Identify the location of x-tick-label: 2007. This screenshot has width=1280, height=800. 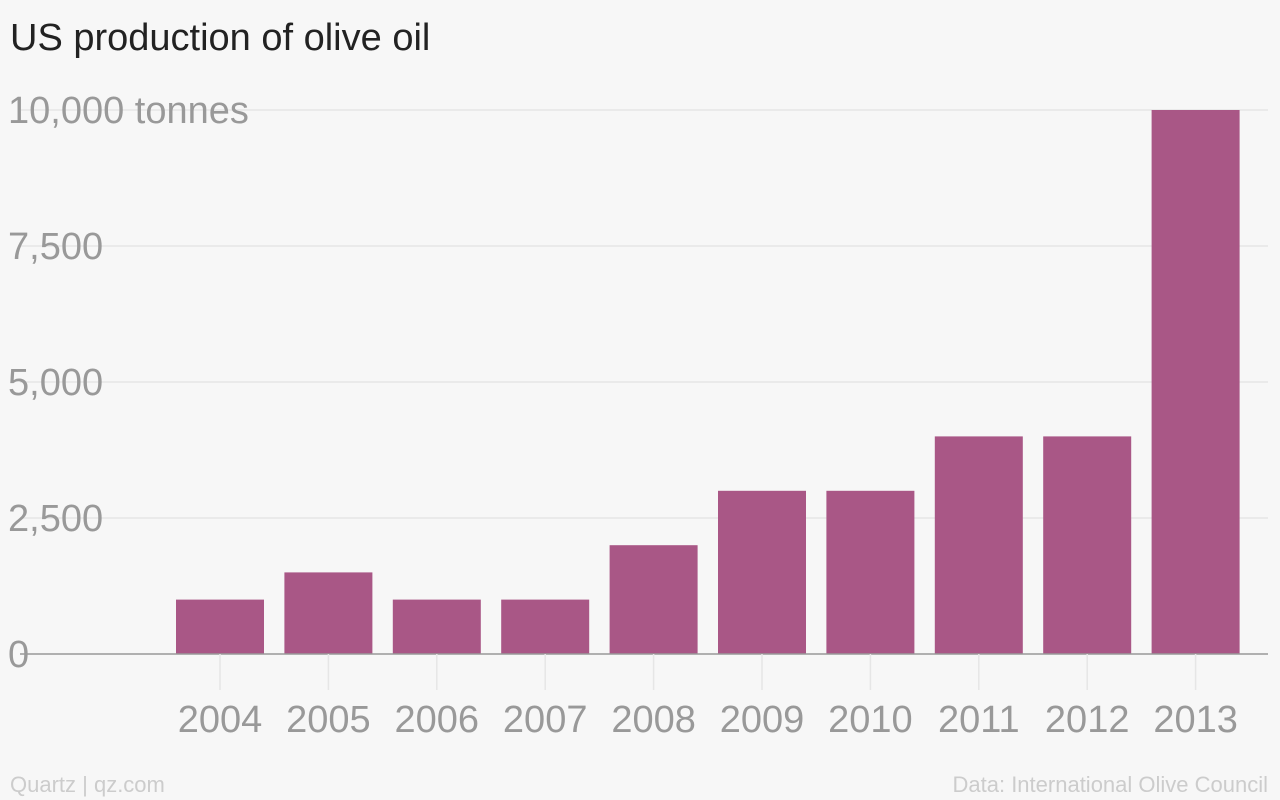
(545, 720).